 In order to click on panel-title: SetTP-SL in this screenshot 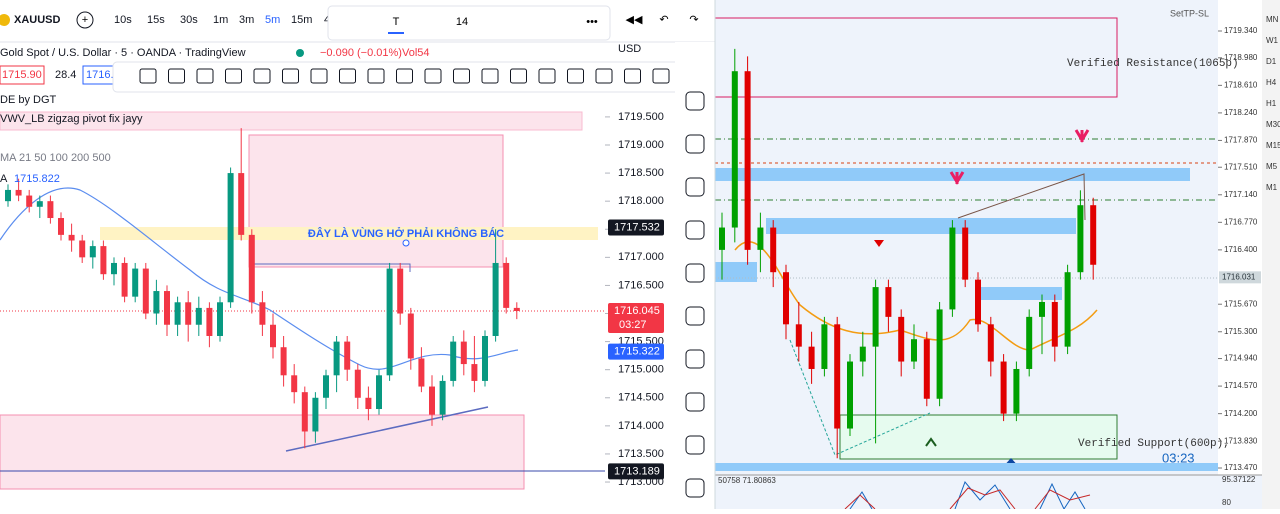, I will do `click(1189, 13)`.